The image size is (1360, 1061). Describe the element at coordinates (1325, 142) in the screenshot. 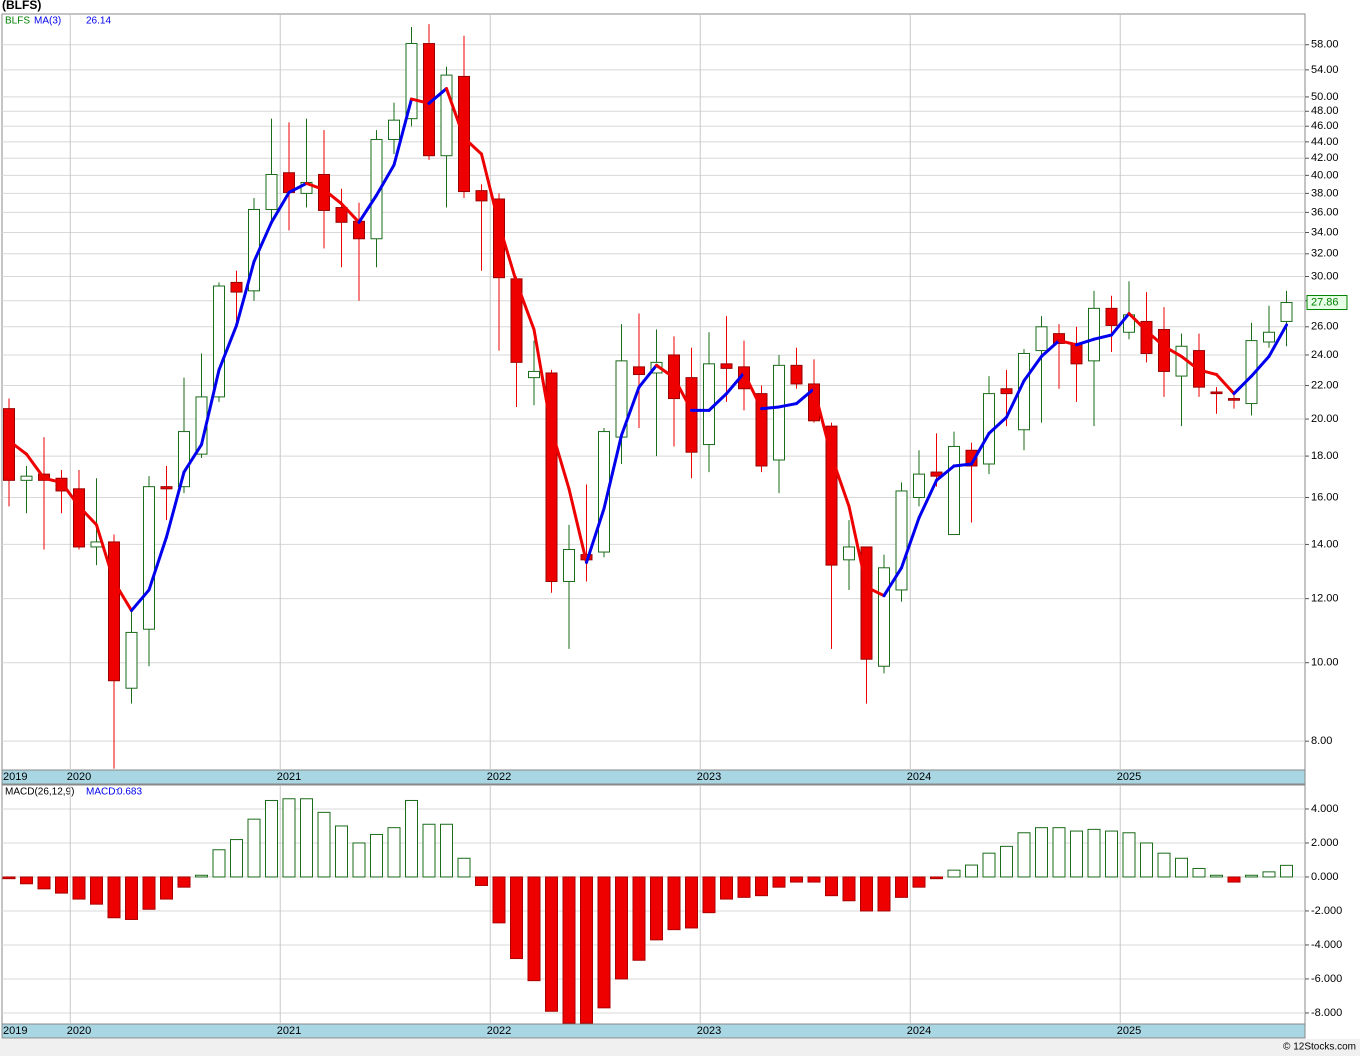

I see `y-tick-label: 44.00` at that location.